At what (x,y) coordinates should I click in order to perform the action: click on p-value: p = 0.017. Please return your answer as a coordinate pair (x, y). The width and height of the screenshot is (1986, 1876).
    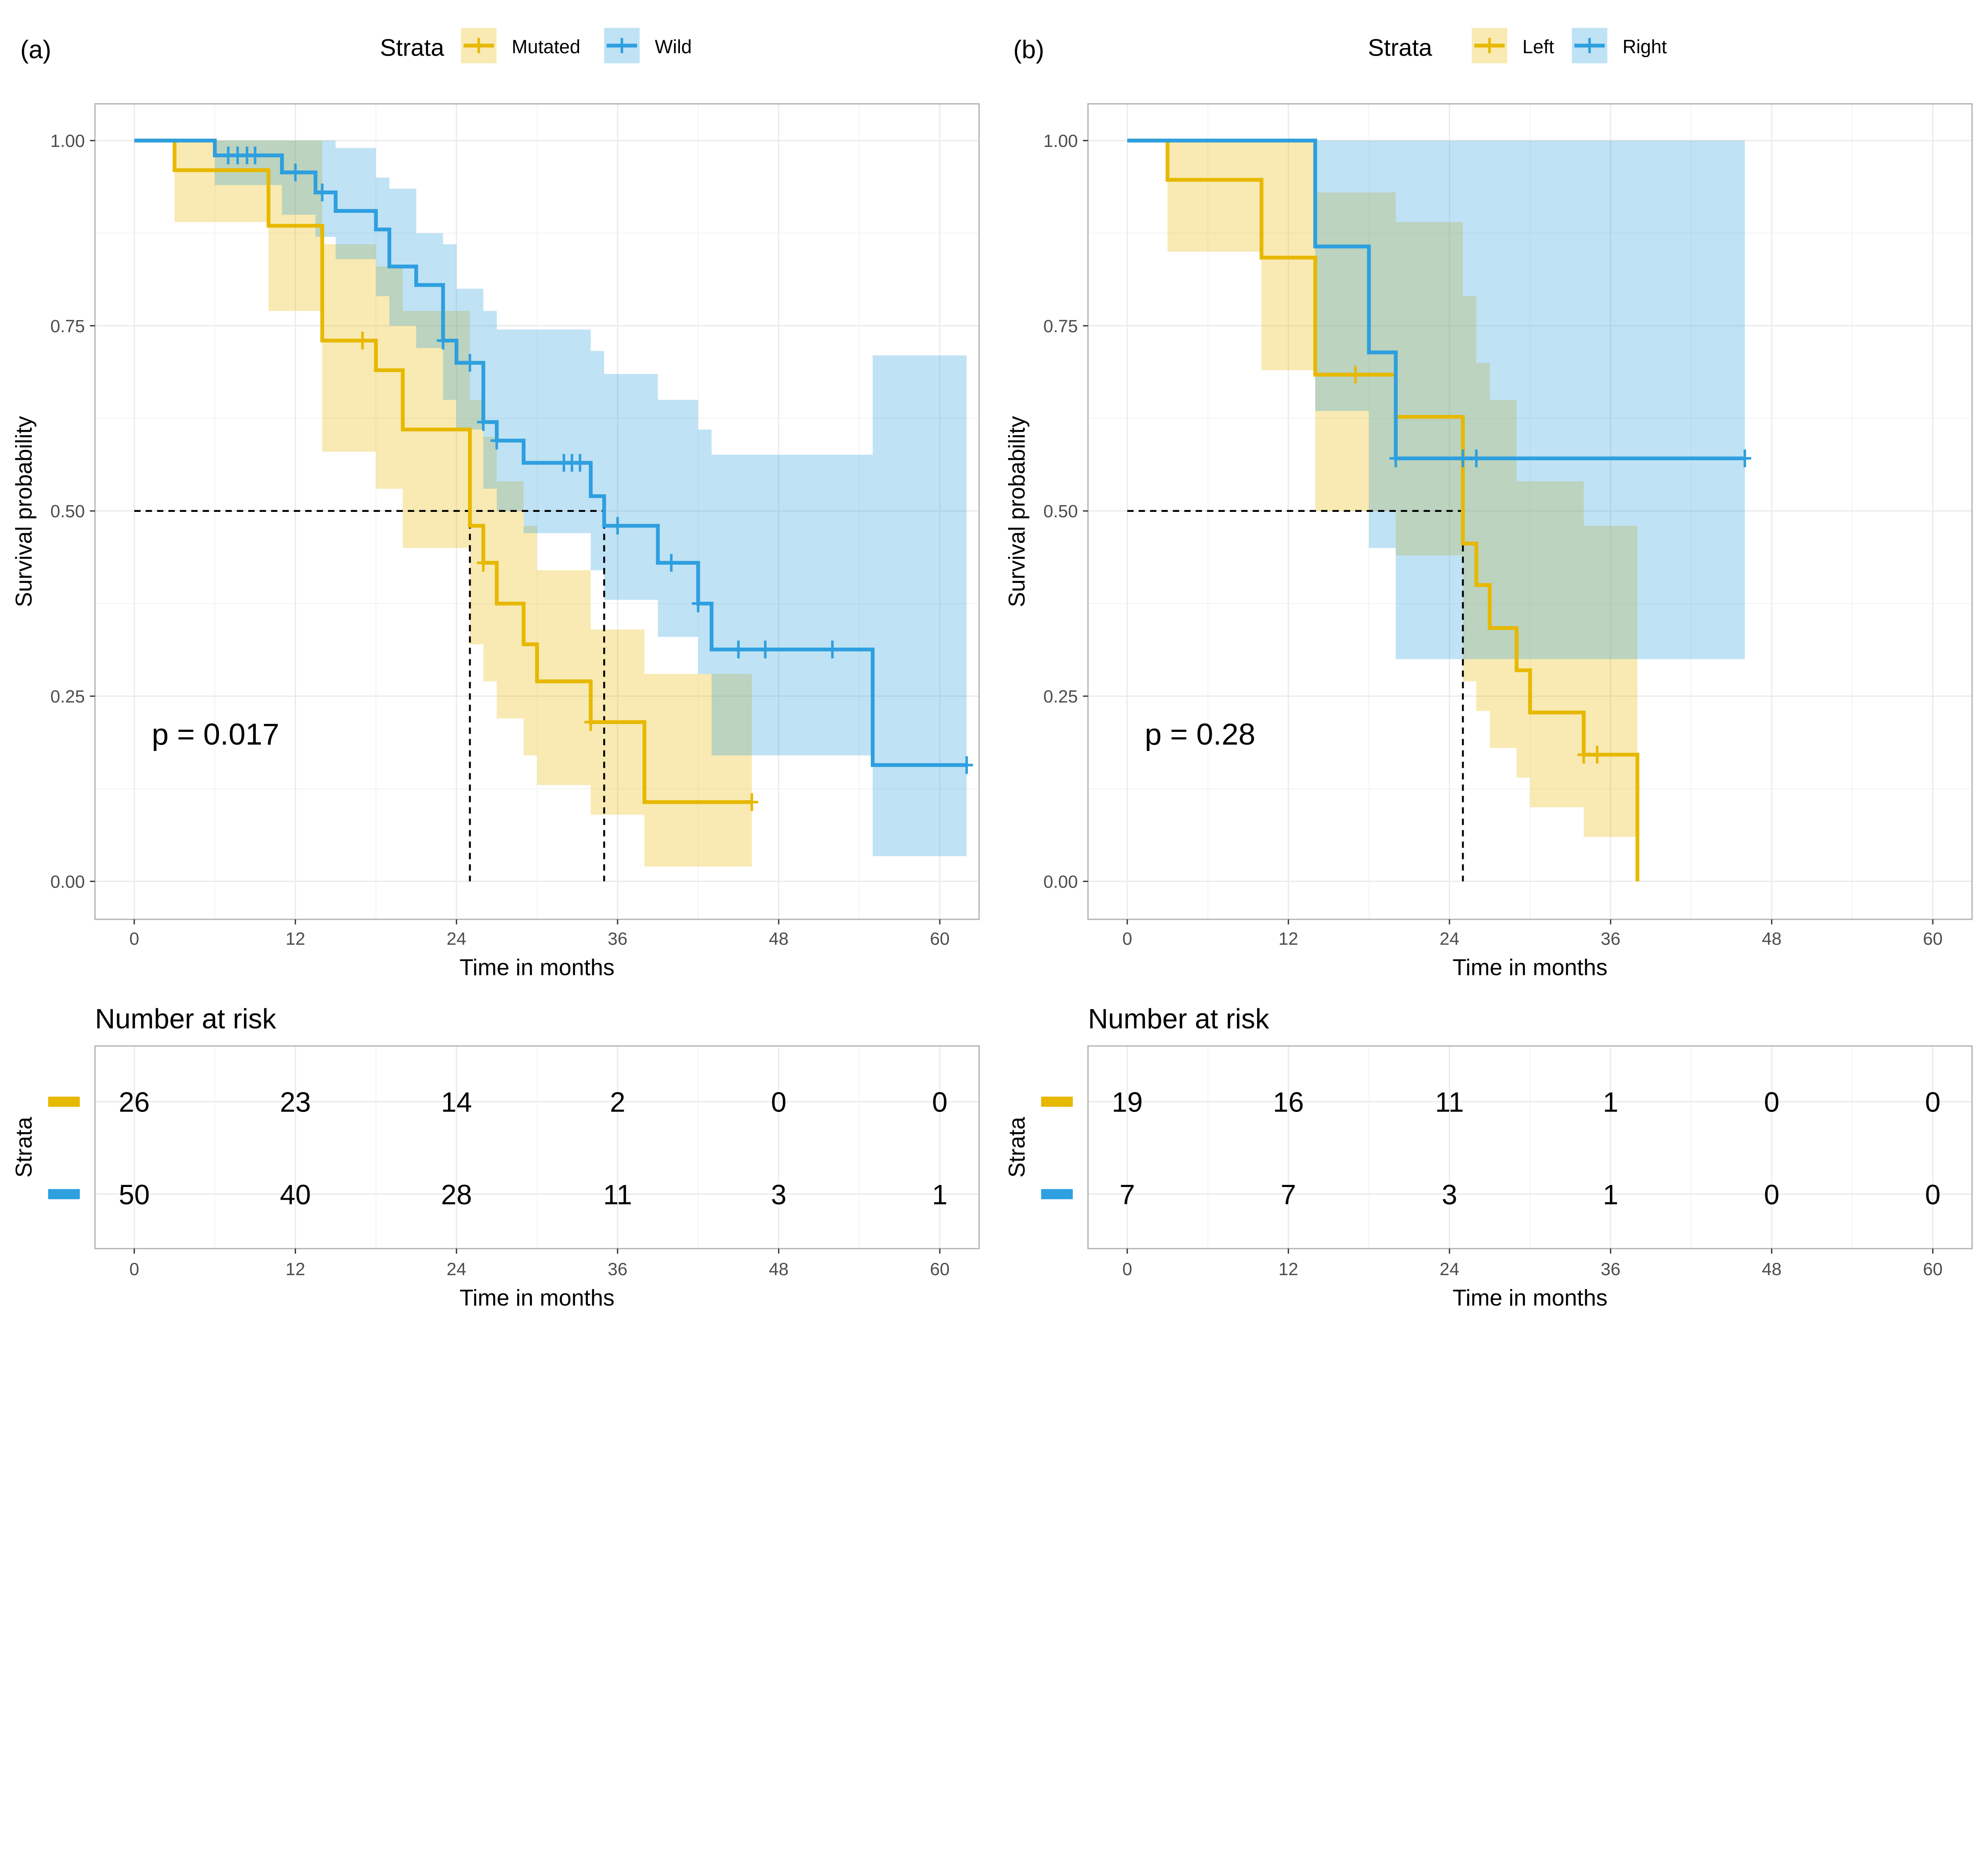
    Looking at the image, I should click on (215, 734).